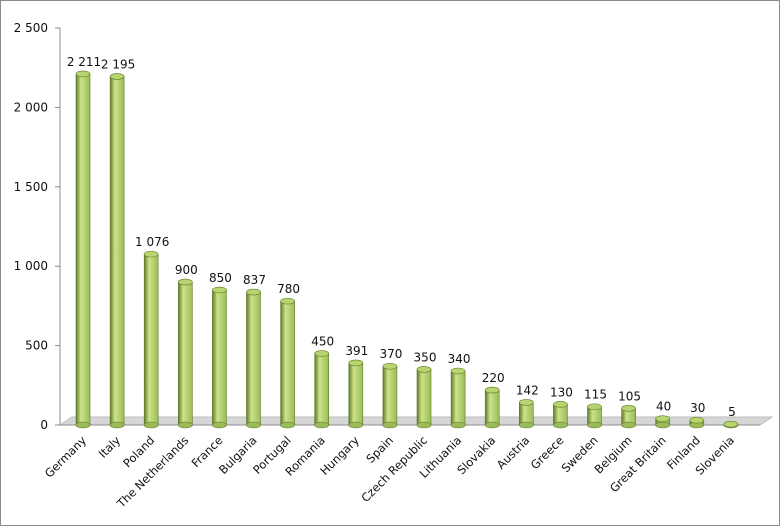 This screenshot has width=780, height=526. I want to click on data-label: 350, so click(425, 357).